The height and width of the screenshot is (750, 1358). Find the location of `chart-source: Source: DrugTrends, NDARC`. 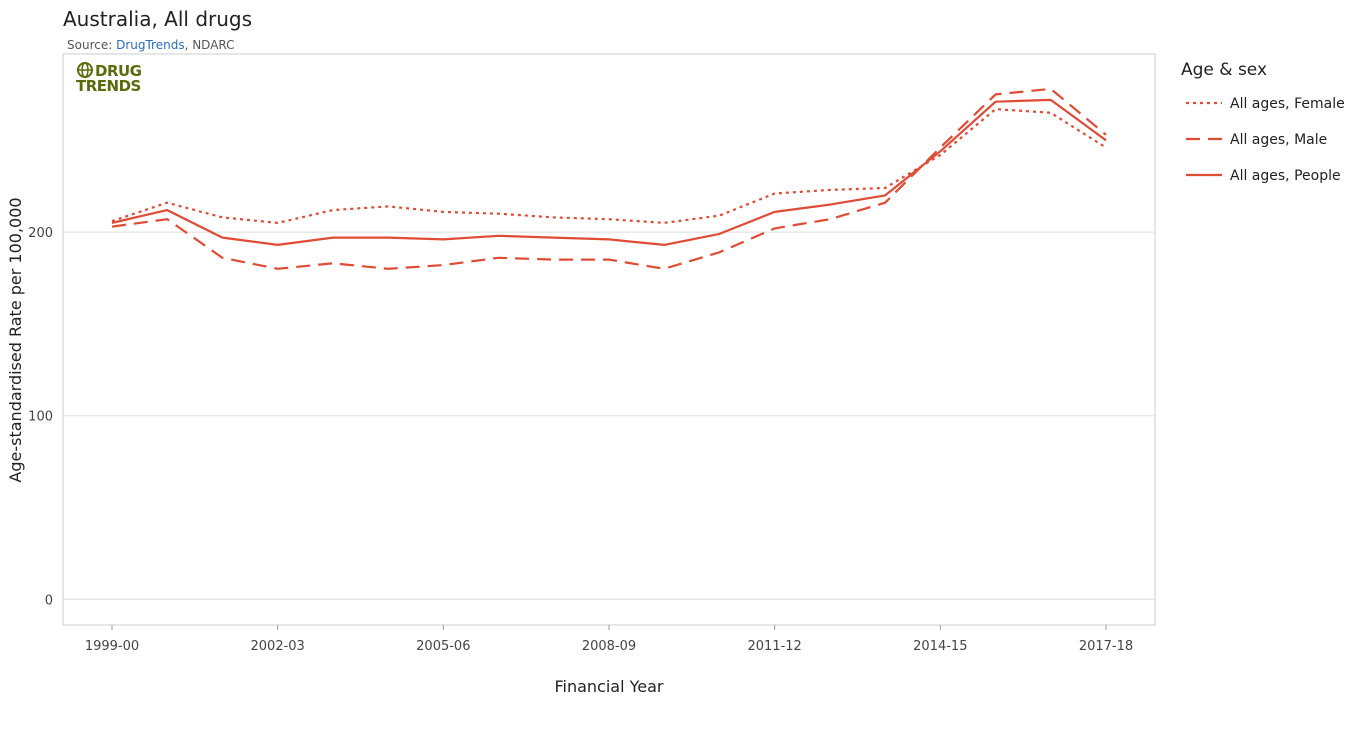

chart-source: Source: DrugTrends, NDARC is located at coordinates (151, 45).